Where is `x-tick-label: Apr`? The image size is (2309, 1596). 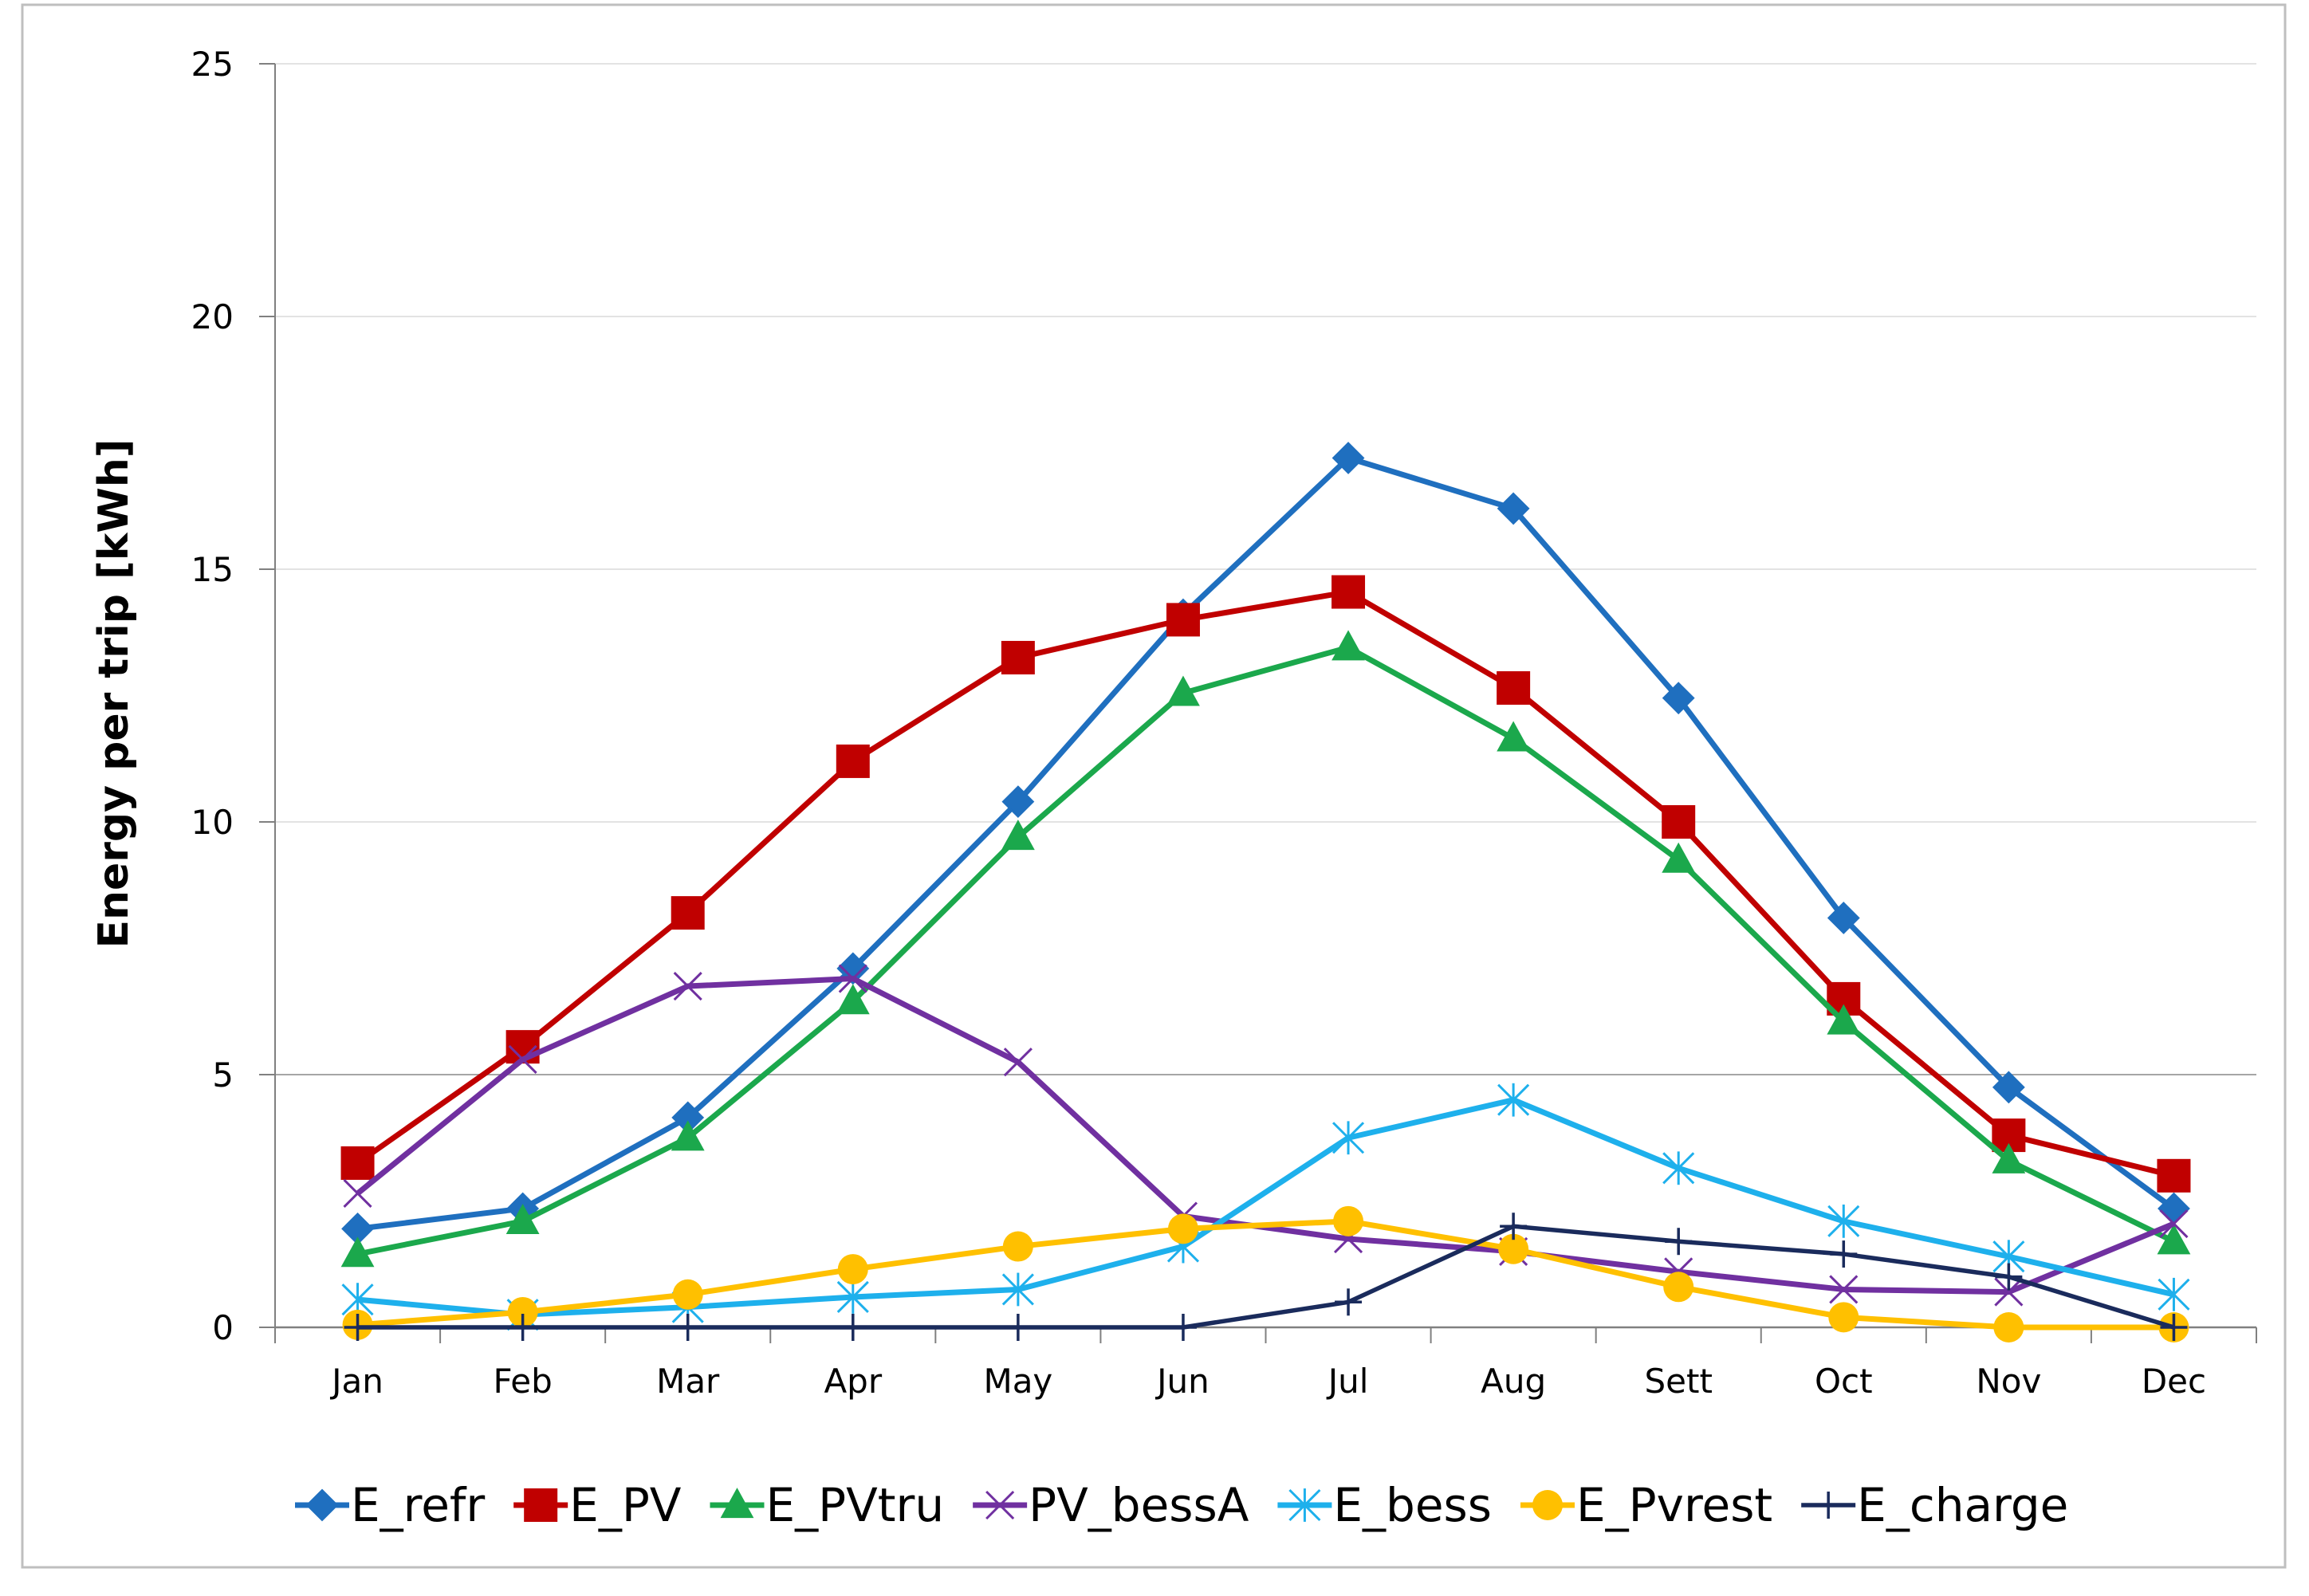
x-tick-label: Apr is located at coordinates (853, 1381).